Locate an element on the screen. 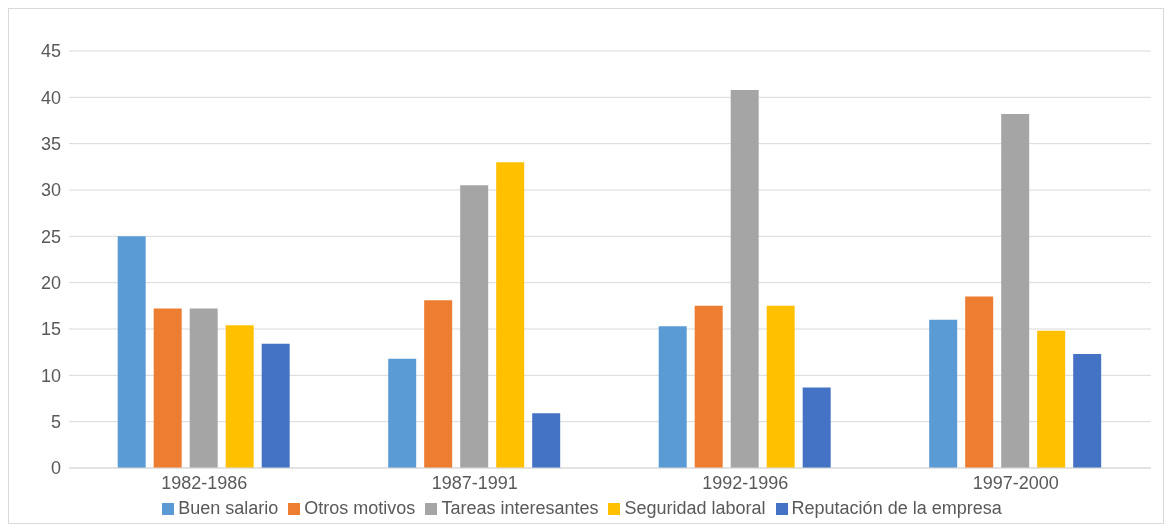  legend-label: Tareas interesantes is located at coordinates (520, 508).